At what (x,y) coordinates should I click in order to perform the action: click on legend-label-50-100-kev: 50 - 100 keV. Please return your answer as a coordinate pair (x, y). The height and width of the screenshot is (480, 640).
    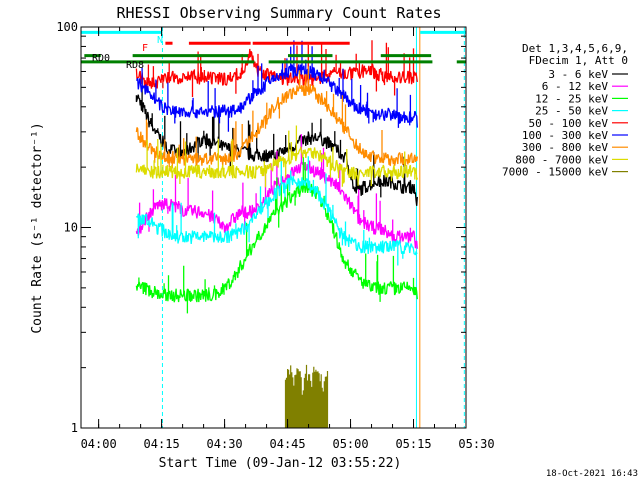
    Looking at the image, I should click on (569, 123).